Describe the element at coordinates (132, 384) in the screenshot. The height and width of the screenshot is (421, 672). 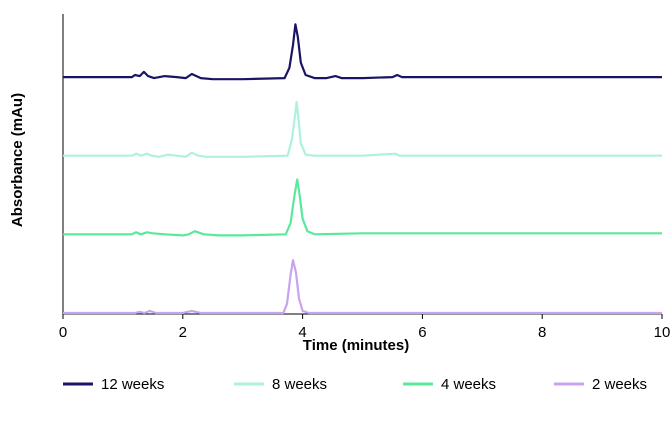
I see `legend-label: 12 weeks` at that location.